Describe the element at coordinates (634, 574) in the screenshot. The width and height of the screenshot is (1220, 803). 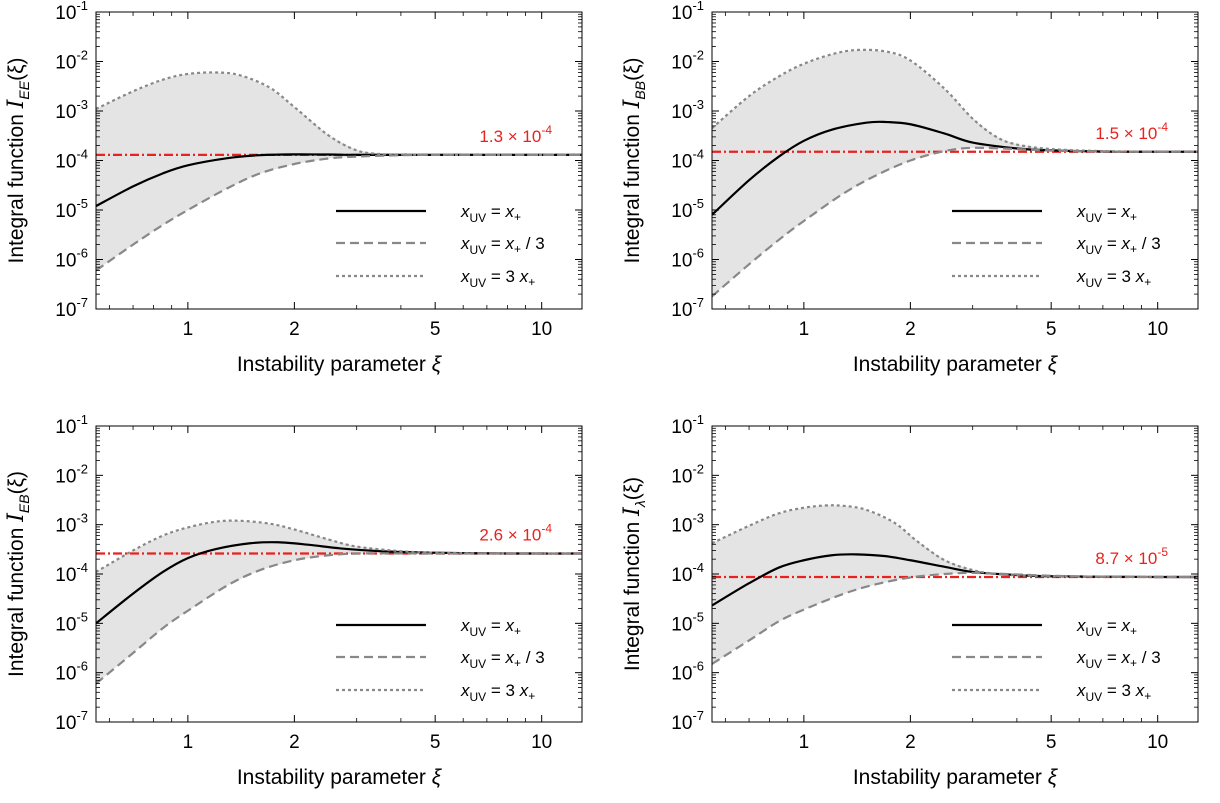
I see `y-axis-label: Integral function Iλ(ξ)` at that location.